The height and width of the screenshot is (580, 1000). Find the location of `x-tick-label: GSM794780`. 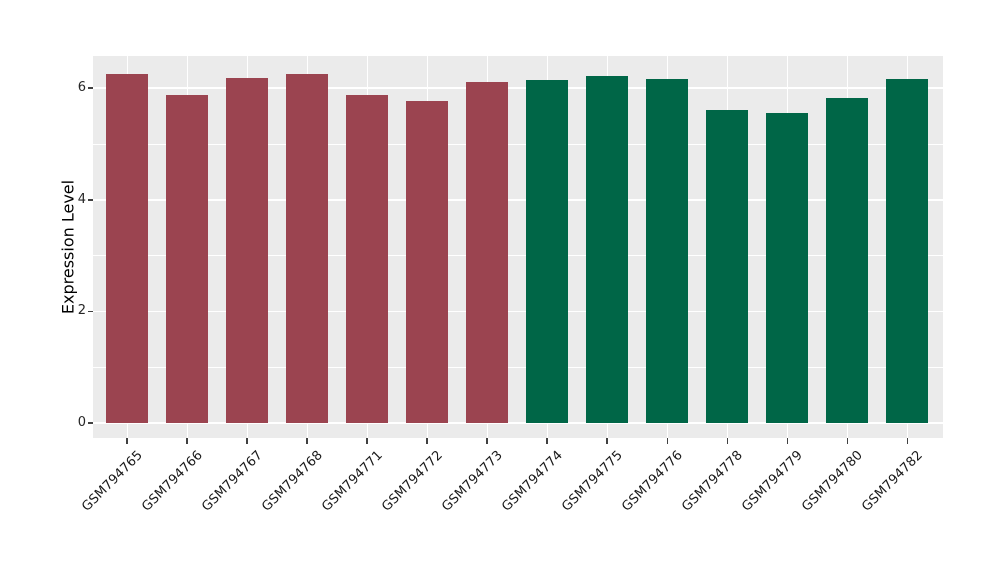

x-tick-label: GSM794780 is located at coordinates (832, 481).